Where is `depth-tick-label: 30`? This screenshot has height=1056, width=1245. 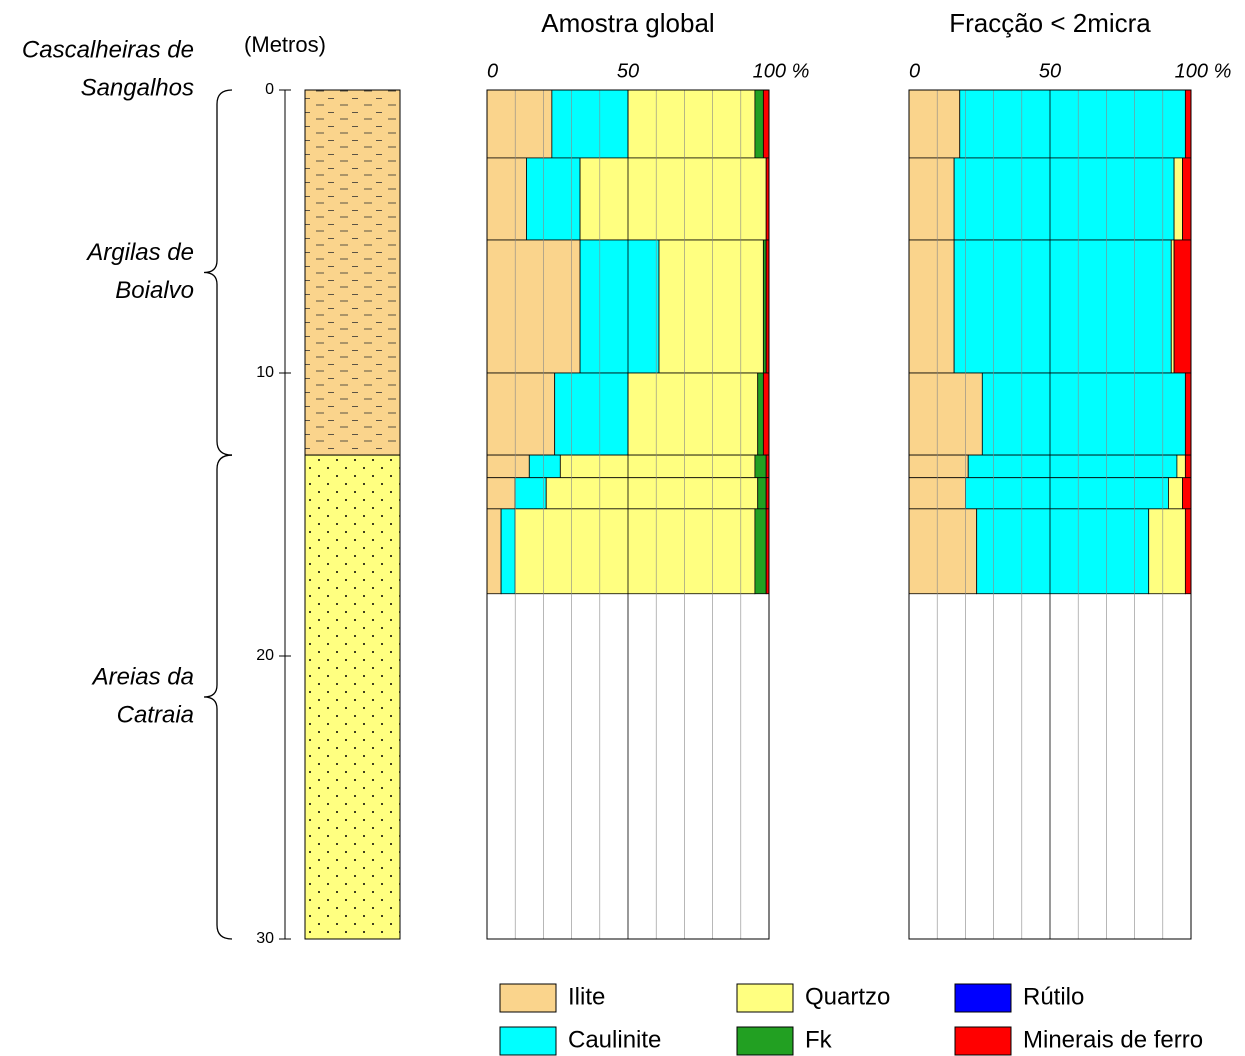 depth-tick-label: 30 is located at coordinates (265, 938).